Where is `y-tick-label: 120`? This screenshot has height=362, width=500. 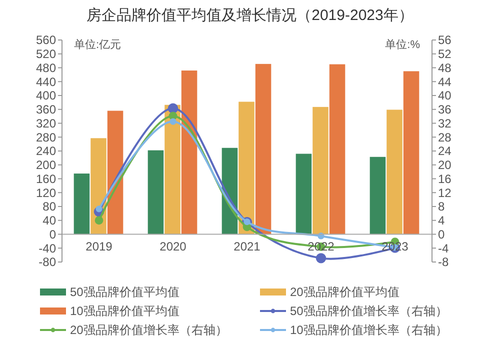
y-tick-label: 120 is located at coordinates (46, 193).